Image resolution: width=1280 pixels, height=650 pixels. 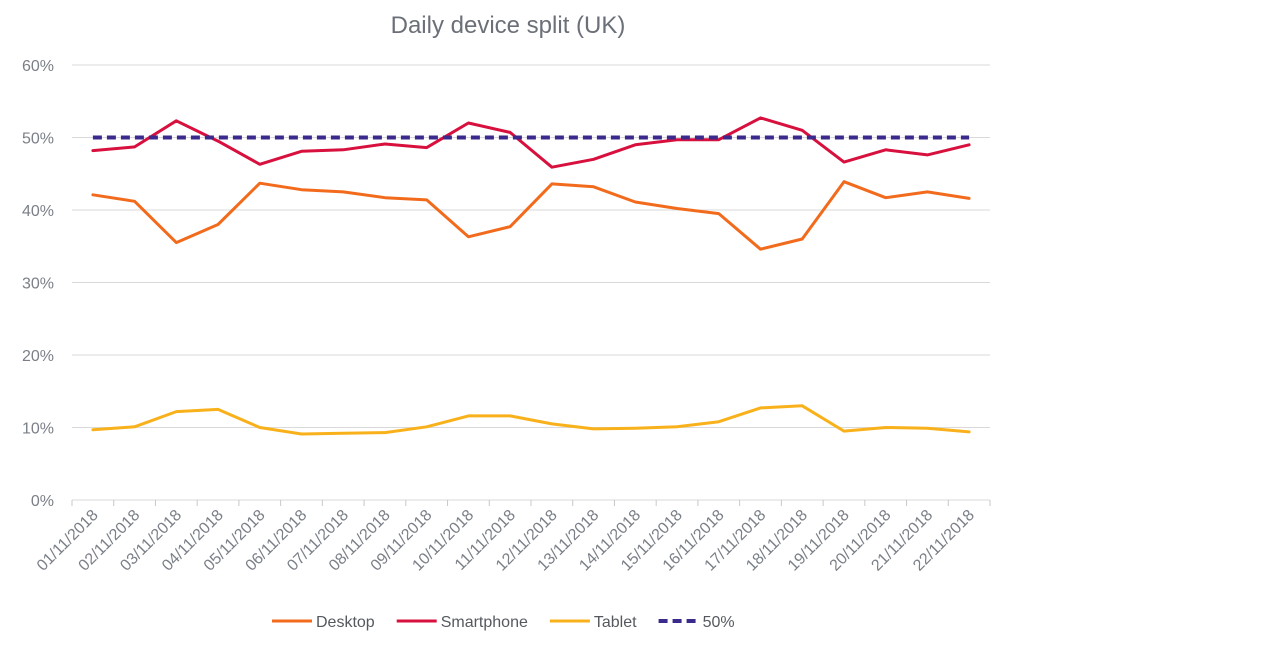 I want to click on y-tick-label: 60%, so click(x=38, y=66).